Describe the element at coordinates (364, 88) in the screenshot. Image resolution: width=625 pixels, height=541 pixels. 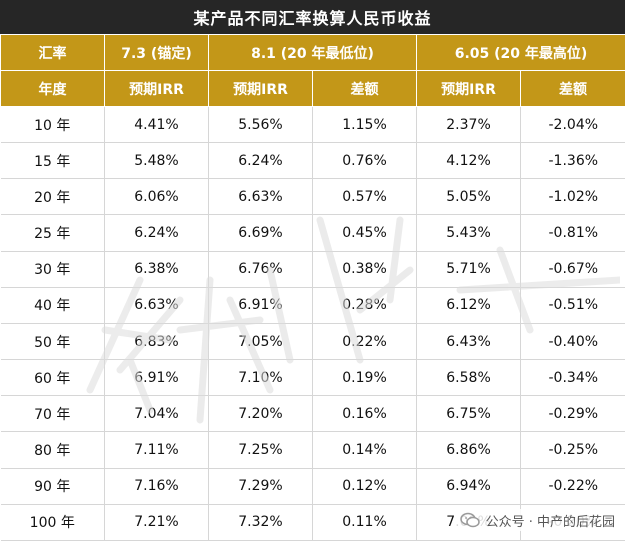
I see `header-diff-low: 差额` at that location.